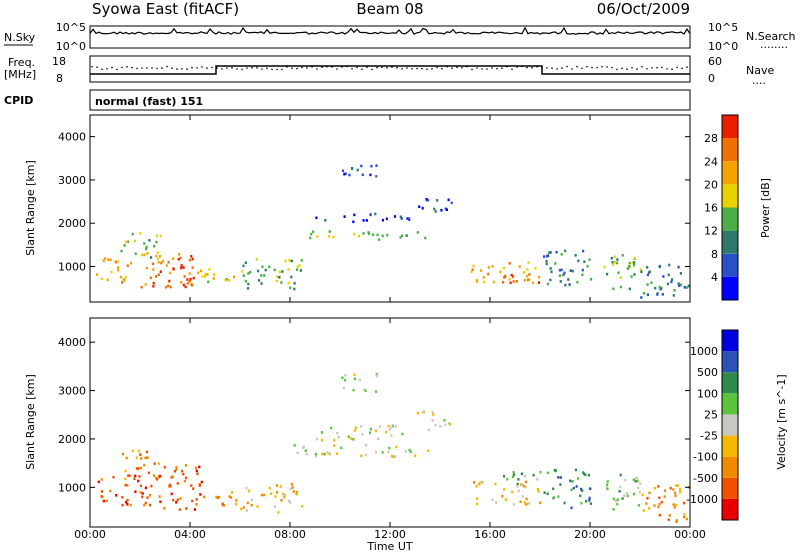 Image resolution: width=800 pixels, height=554 pixels. What do you see at coordinates (59, 78) in the screenshot?
I see `freq-tick-bottom: 8` at bounding box center [59, 78].